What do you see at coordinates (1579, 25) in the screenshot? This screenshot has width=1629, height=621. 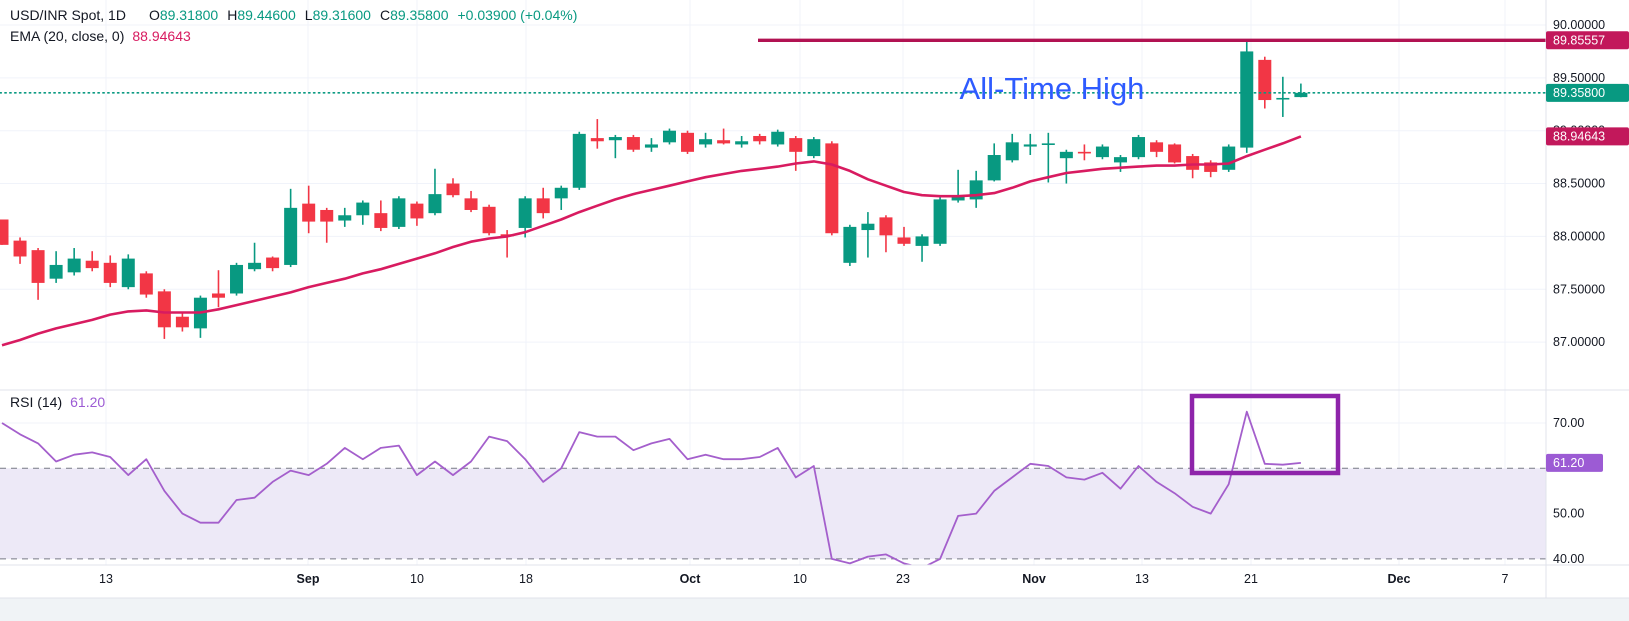 I see `axis-tick-label: 90.00000` at bounding box center [1579, 25].